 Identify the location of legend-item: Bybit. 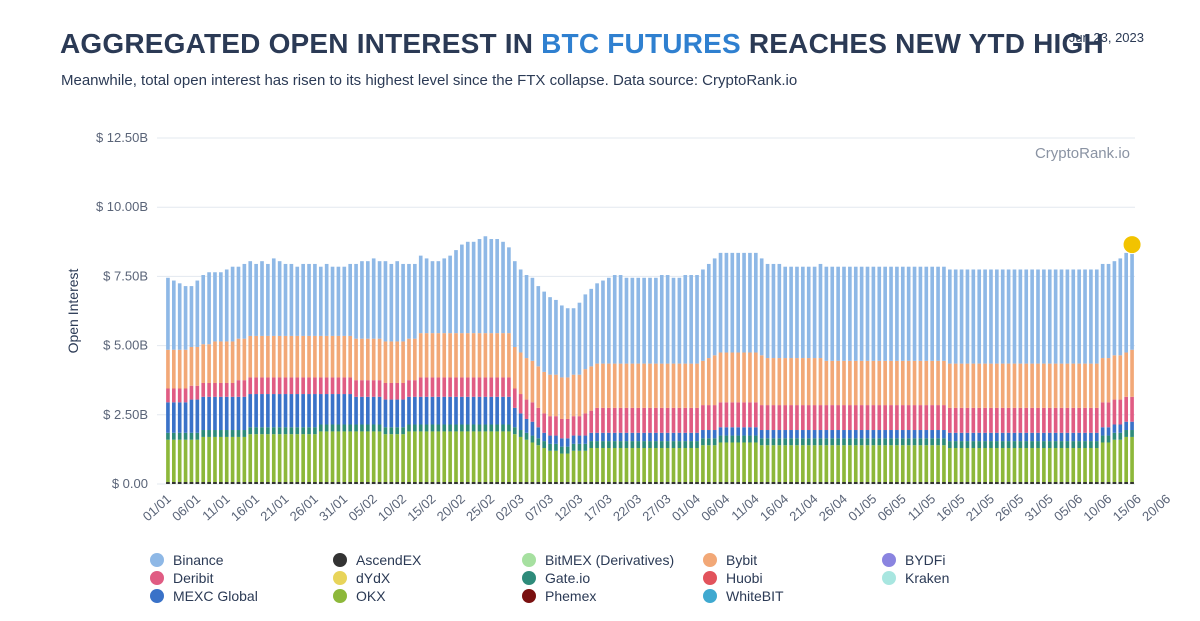
(730, 560).